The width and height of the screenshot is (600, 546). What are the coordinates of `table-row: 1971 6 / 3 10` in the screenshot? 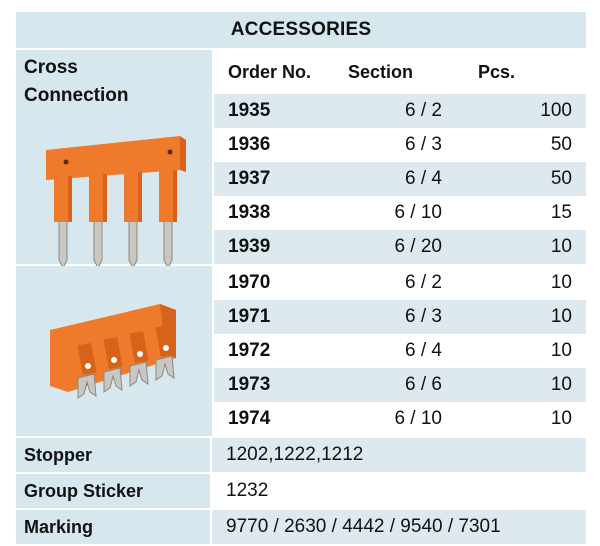 It's located at (400, 317).